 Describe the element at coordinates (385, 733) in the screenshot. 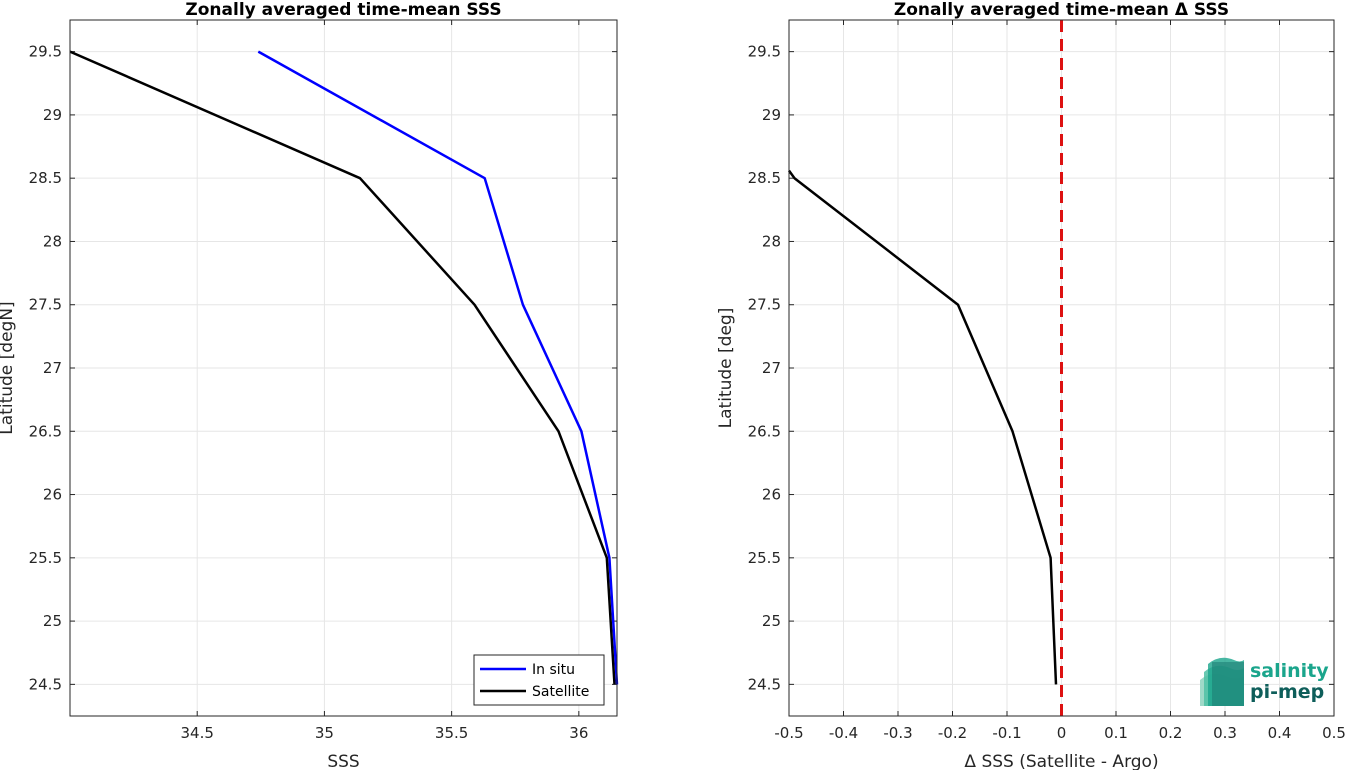

I see `sss-x-tick-labels: 34.5 35 35.5 36` at that location.